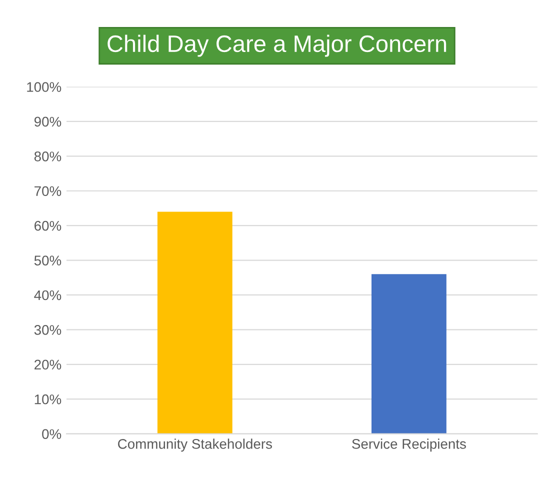 The image size is (554, 482). What do you see at coordinates (48, 399) in the screenshot?
I see `y-tick-label: 10%` at bounding box center [48, 399].